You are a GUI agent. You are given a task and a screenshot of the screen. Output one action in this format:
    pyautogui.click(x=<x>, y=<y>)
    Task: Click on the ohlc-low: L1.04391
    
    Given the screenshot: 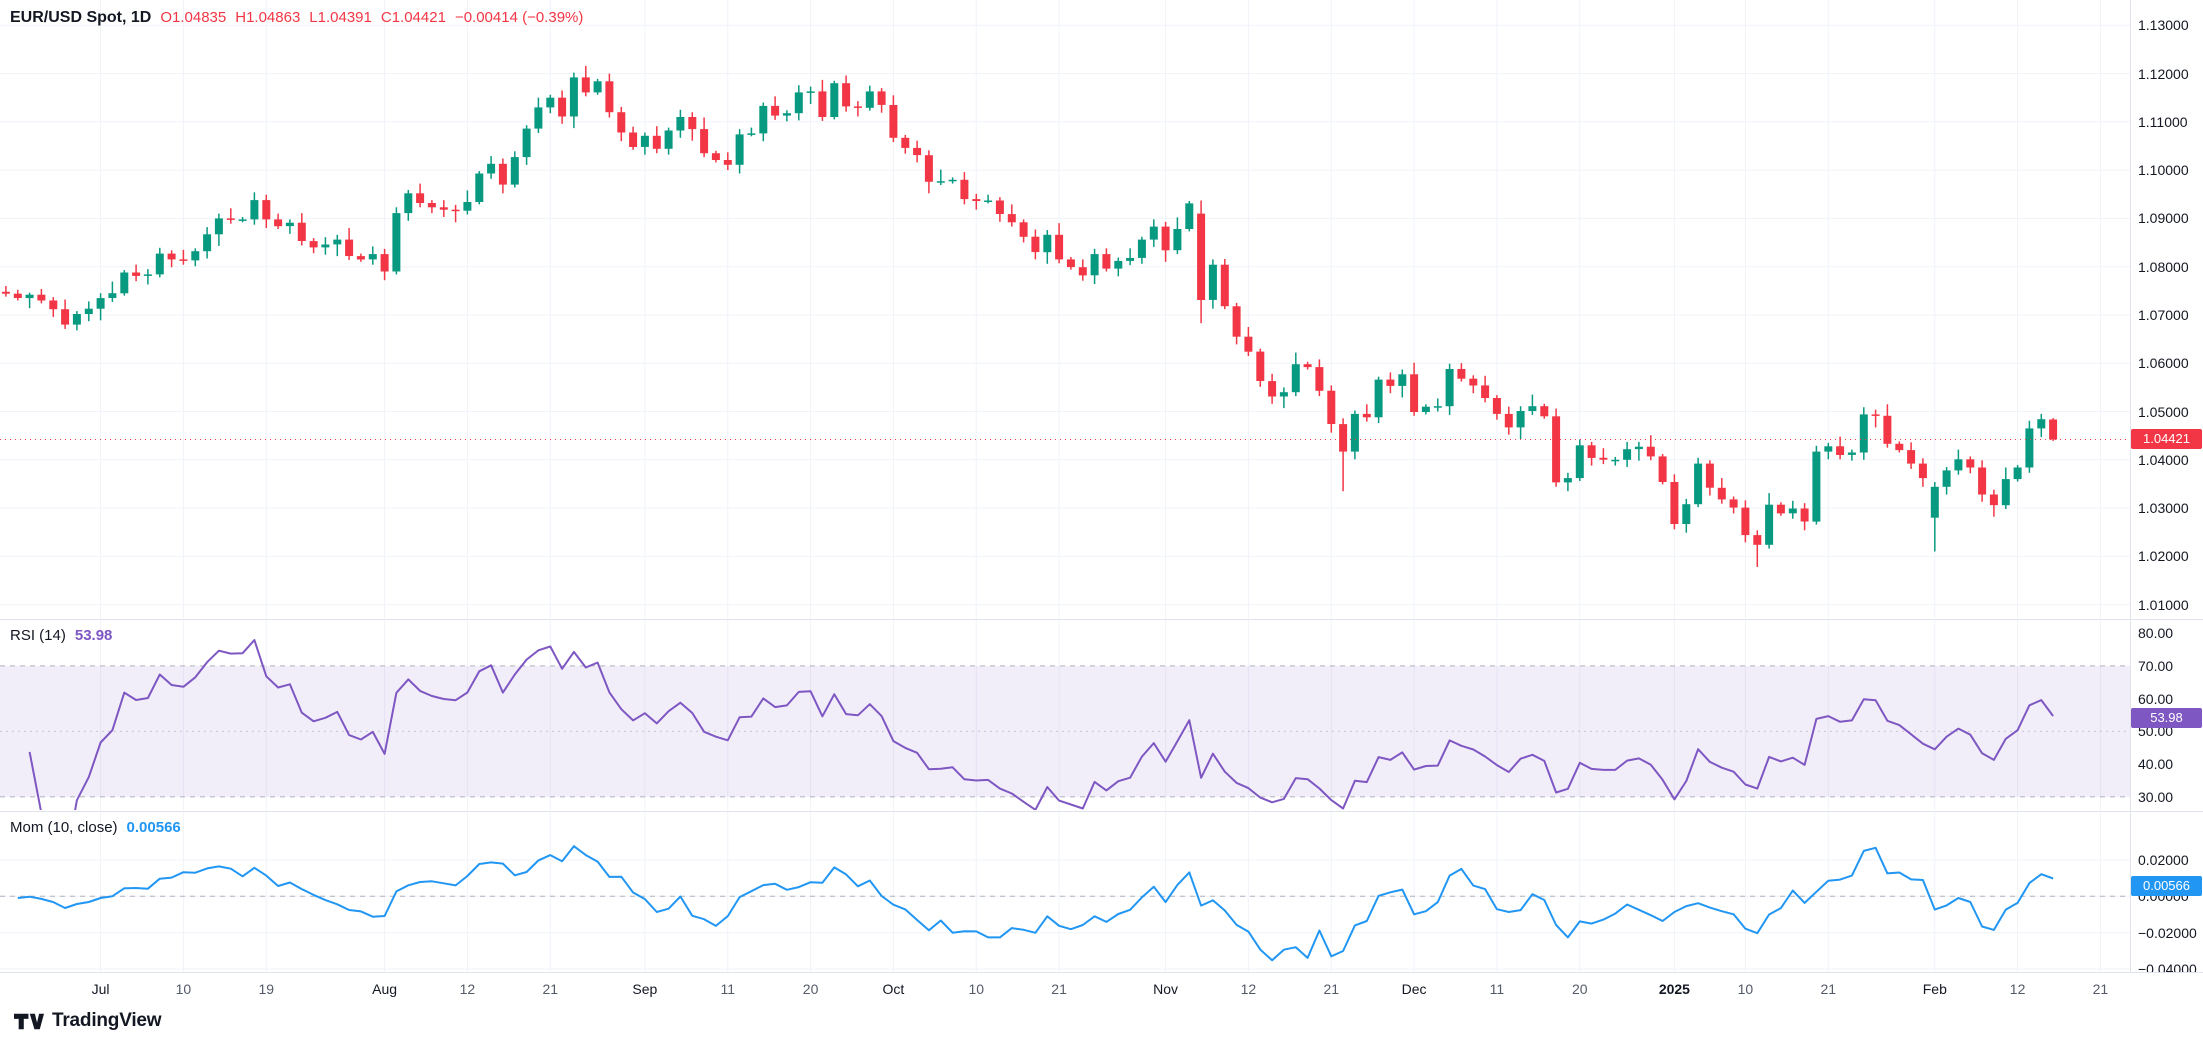 What is the action you would take?
    pyautogui.click(x=340, y=17)
    